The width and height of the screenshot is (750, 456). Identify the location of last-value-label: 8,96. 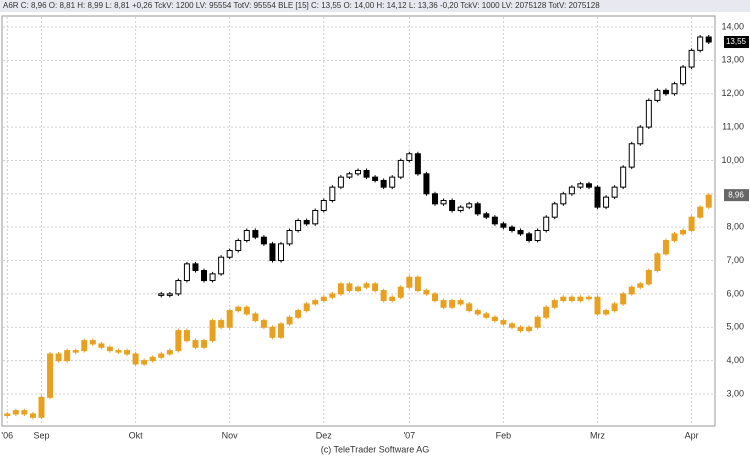
(736, 194).